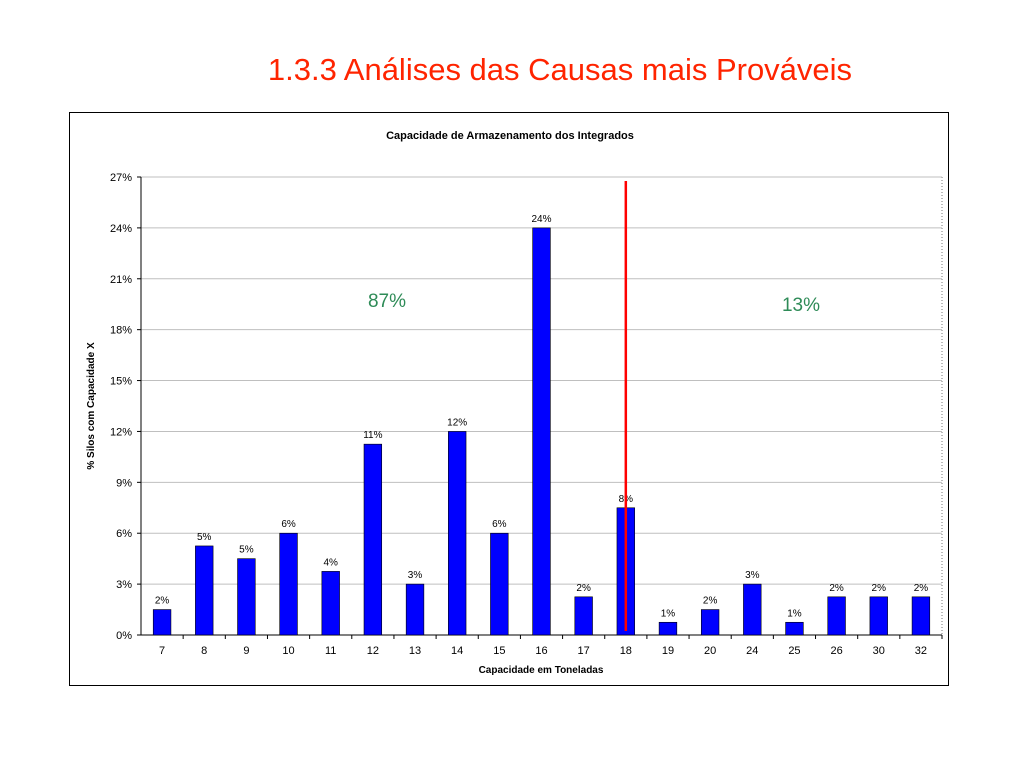 The width and height of the screenshot is (1024, 768). I want to click on x-tick-label: 32, so click(921, 651).